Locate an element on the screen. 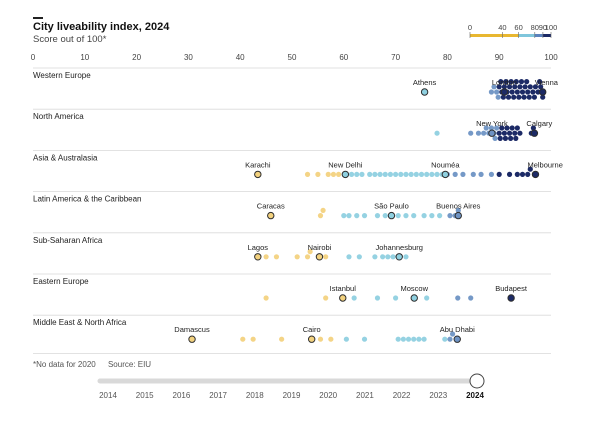 The height and width of the screenshot is (424, 600). title-accent-bar is located at coordinates (38, 18).